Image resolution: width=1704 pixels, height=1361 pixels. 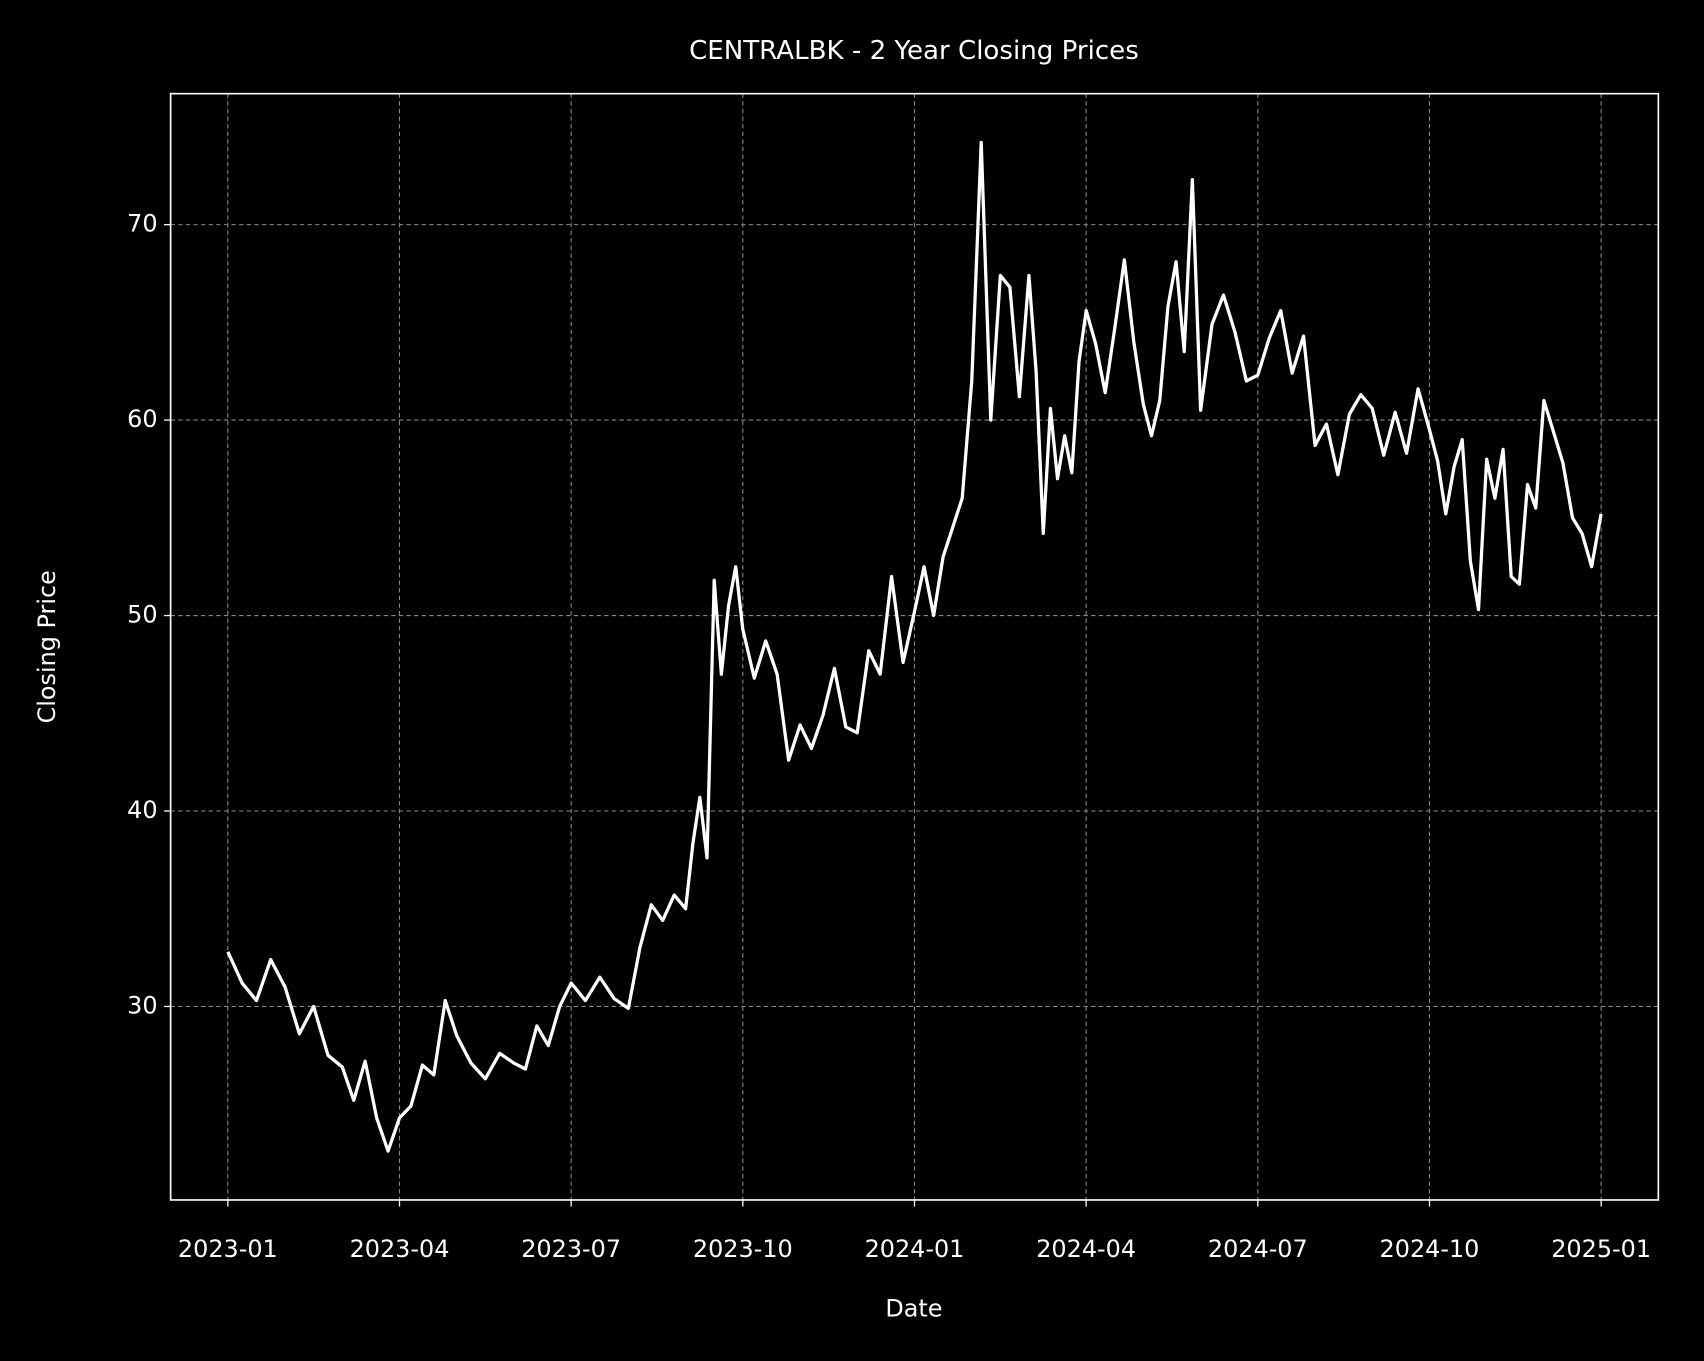 I want to click on x-tick-label: 2024-07, so click(x=1258, y=1249).